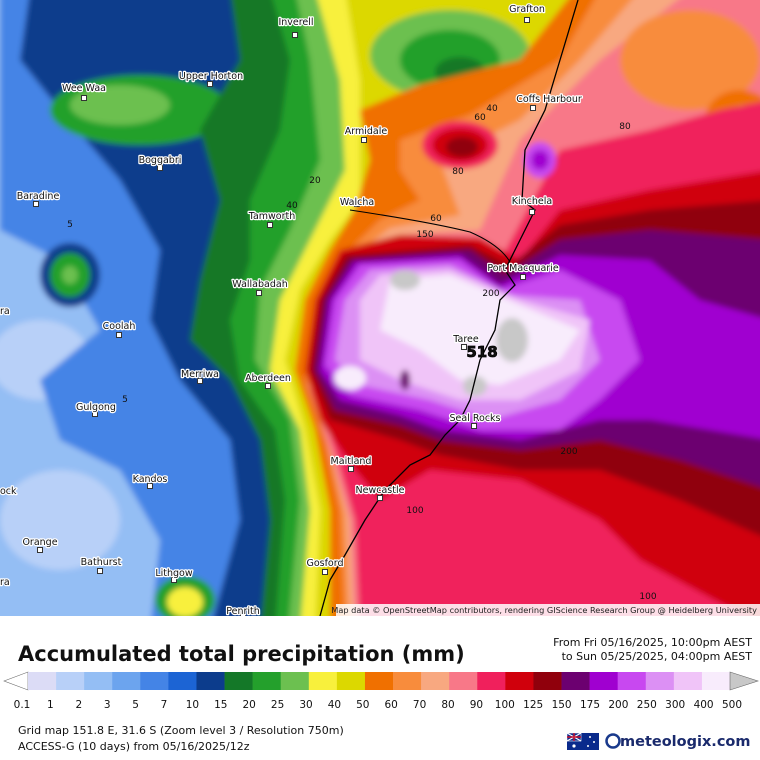 Image resolution: width=760 pixels, height=760 pixels. Describe the element at coordinates (704, 705) in the screenshot. I see `colorbar-label: 400` at that location.